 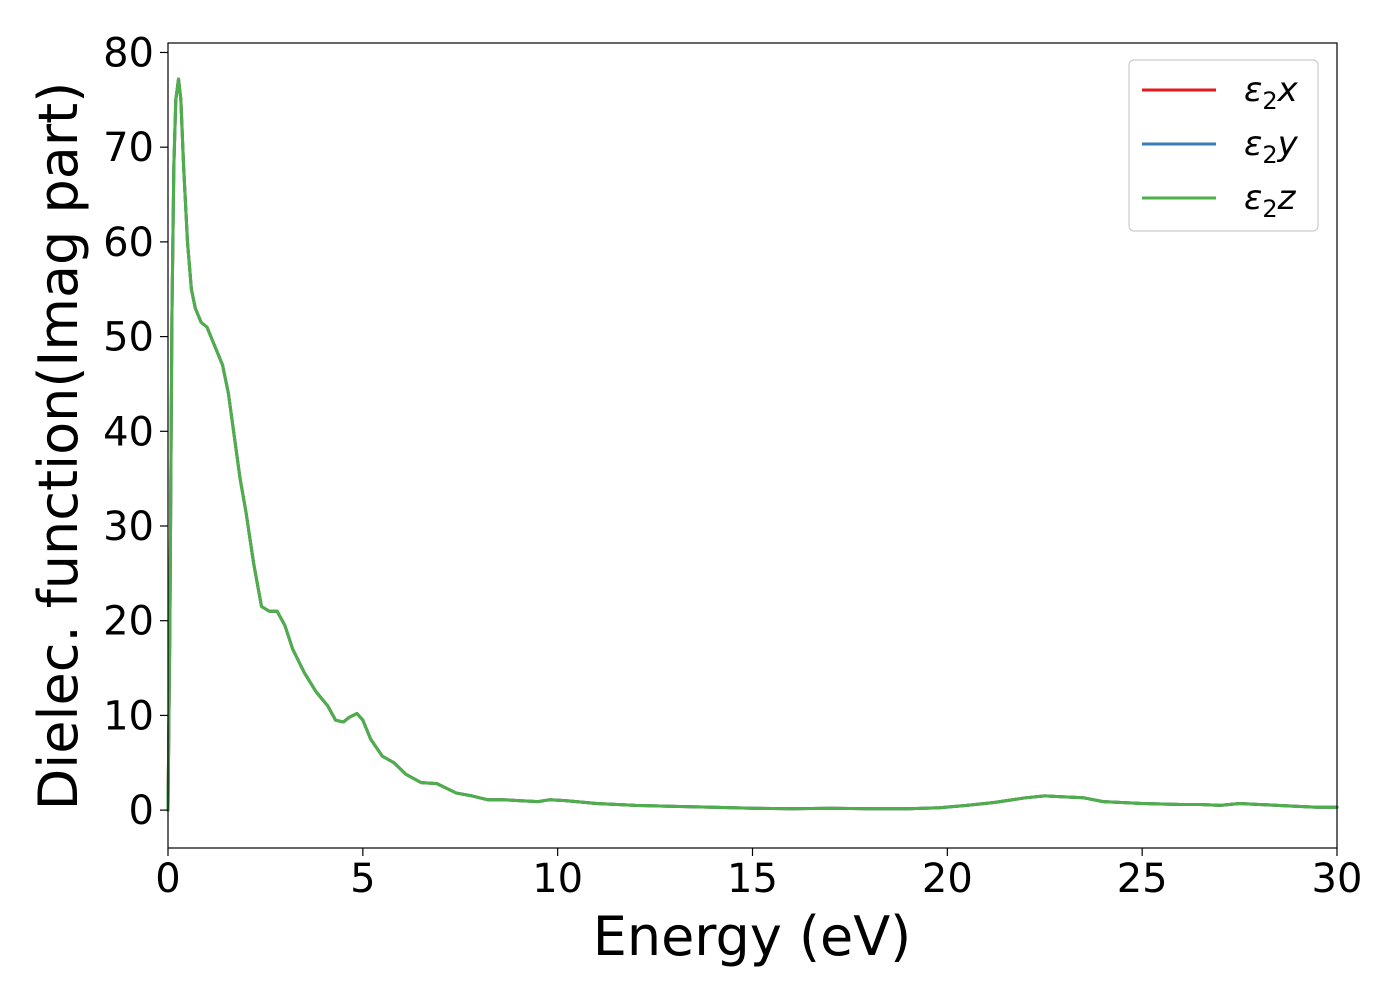 I want to click on x-tick-label: 20, so click(x=947, y=879).